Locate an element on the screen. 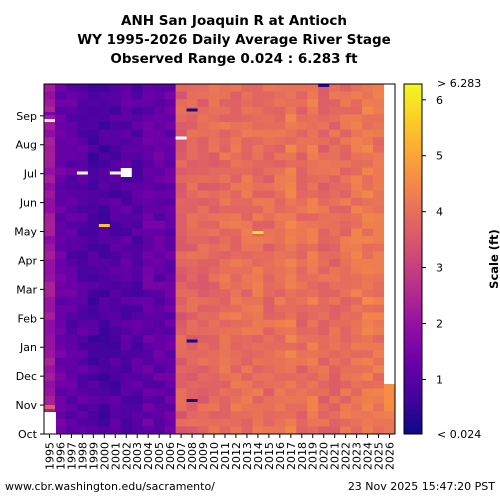  y-tick-label-aug: Aug is located at coordinates (26, 145).